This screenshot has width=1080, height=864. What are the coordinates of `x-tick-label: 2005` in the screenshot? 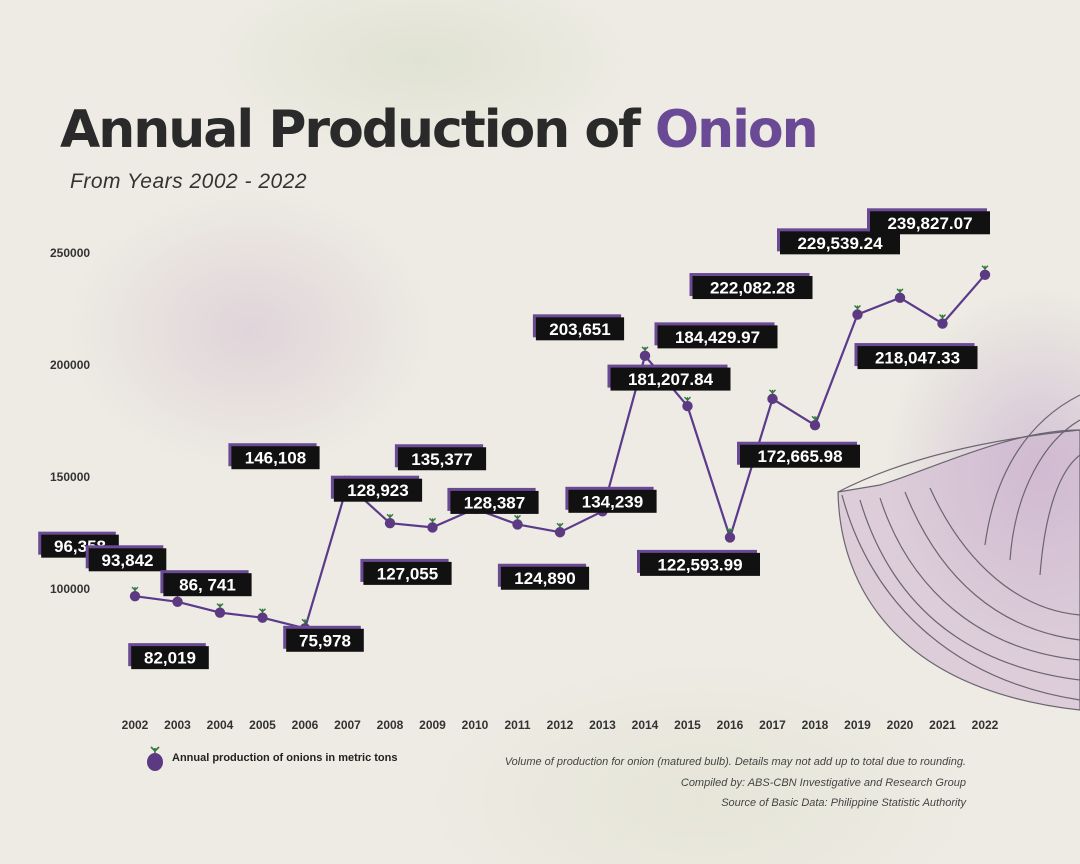 It's located at (262, 725).